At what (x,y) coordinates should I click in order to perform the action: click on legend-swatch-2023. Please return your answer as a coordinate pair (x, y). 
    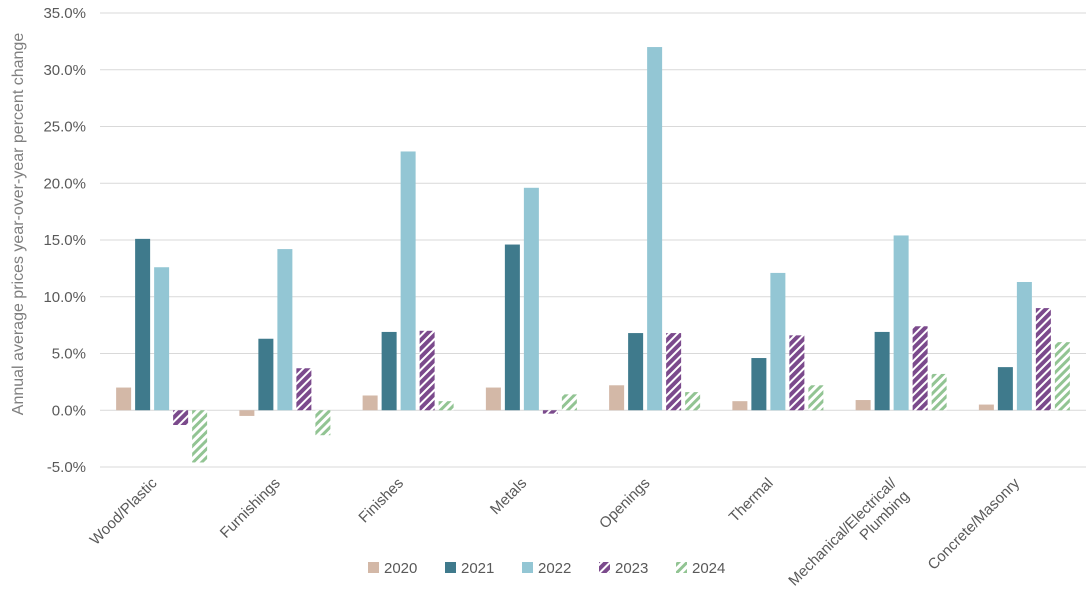
    Looking at the image, I should click on (604, 567).